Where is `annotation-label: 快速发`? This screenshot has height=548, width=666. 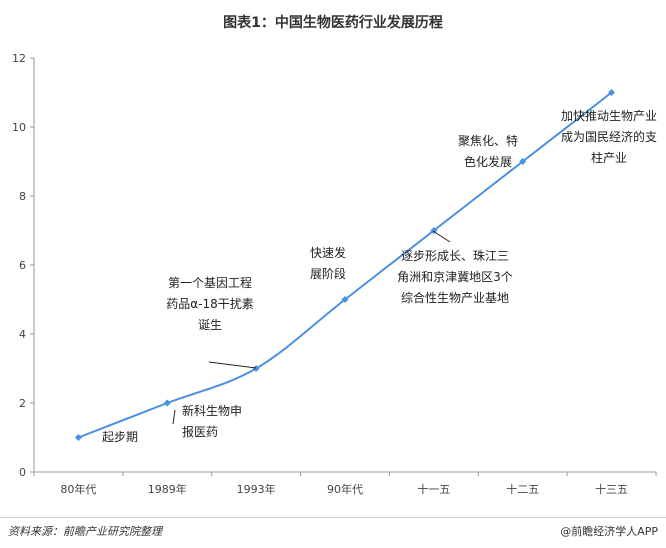 annotation-label: 快速发 is located at coordinates (328, 252).